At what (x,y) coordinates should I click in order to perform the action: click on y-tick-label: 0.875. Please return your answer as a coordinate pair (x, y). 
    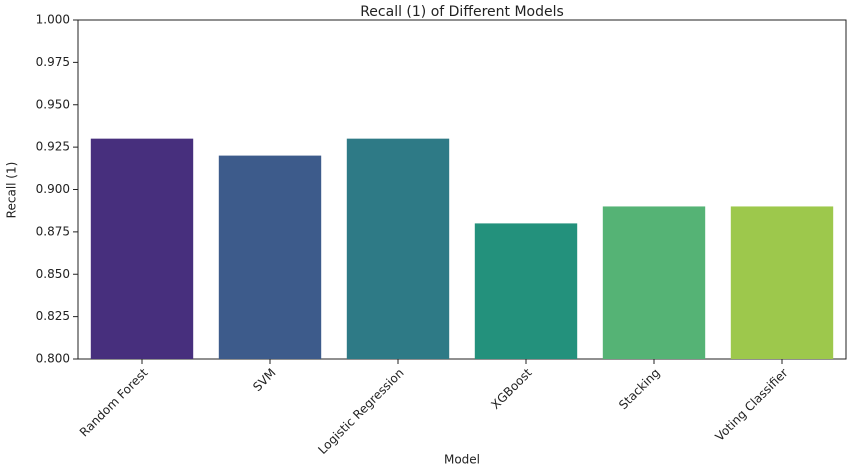
    Looking at the image, I should click on (53, 231).